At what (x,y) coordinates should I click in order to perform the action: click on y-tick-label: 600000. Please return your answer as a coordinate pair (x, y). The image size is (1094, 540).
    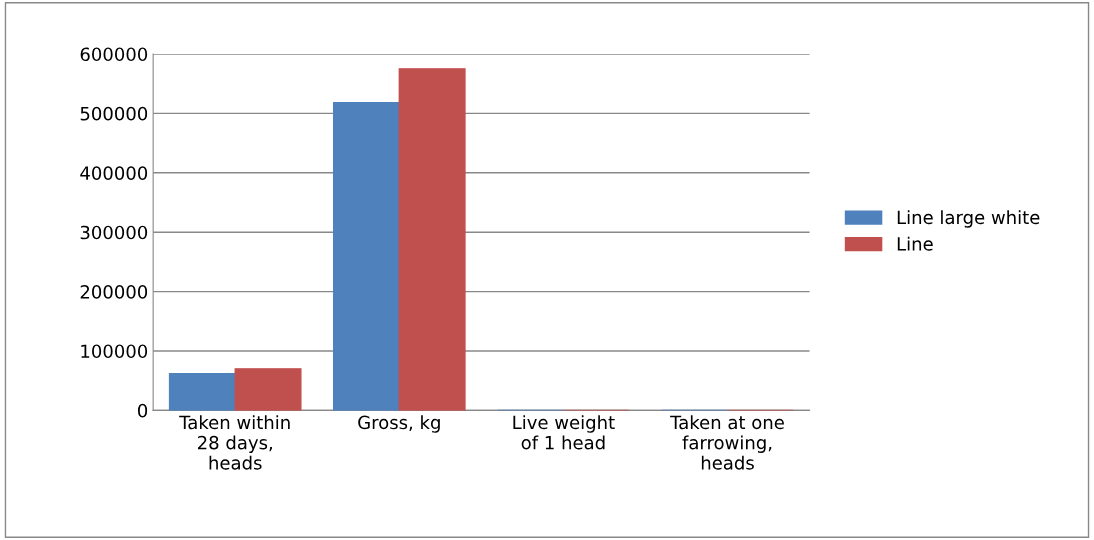
    Looking at the image, I should click on (114, 54).